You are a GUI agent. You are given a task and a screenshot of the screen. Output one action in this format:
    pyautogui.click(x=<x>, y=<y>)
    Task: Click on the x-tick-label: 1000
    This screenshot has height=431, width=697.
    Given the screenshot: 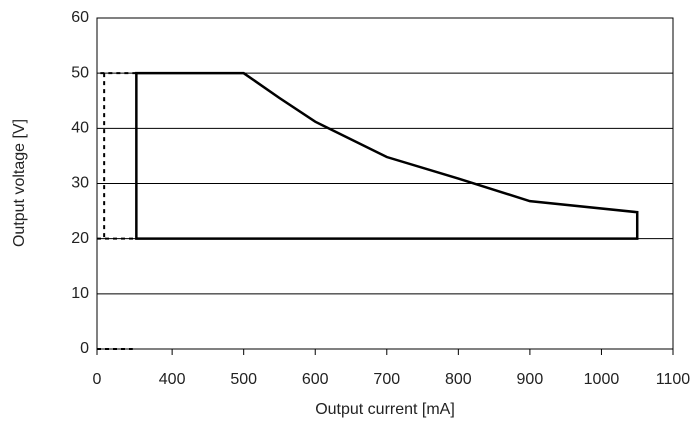 What is the action you would take?
    pyautogui.click(x=602, y=379)
    